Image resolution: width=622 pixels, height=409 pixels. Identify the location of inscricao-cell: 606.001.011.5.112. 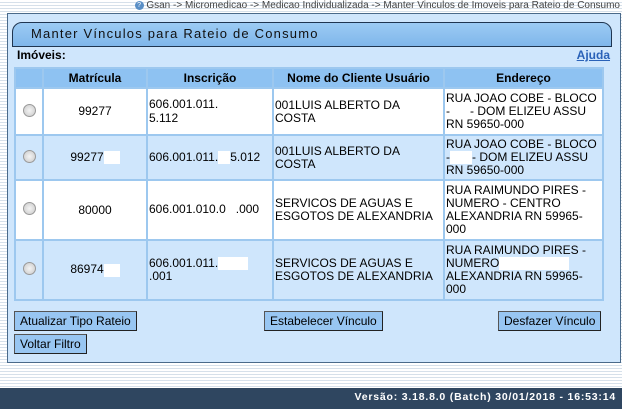
(210, 111).